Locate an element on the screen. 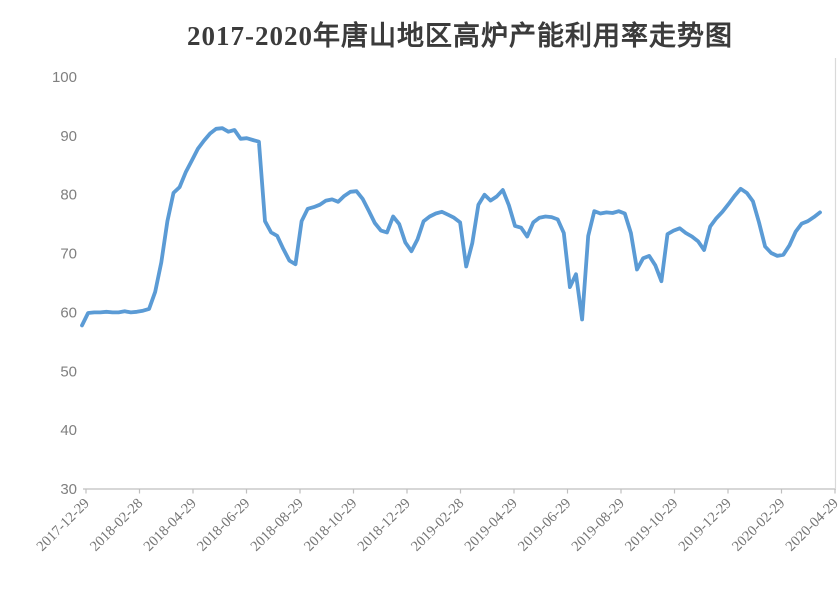 The width and height of the screenshot is (839, 593). x-axis-label: 2018-10-29 is located at coordinates (330, 525).